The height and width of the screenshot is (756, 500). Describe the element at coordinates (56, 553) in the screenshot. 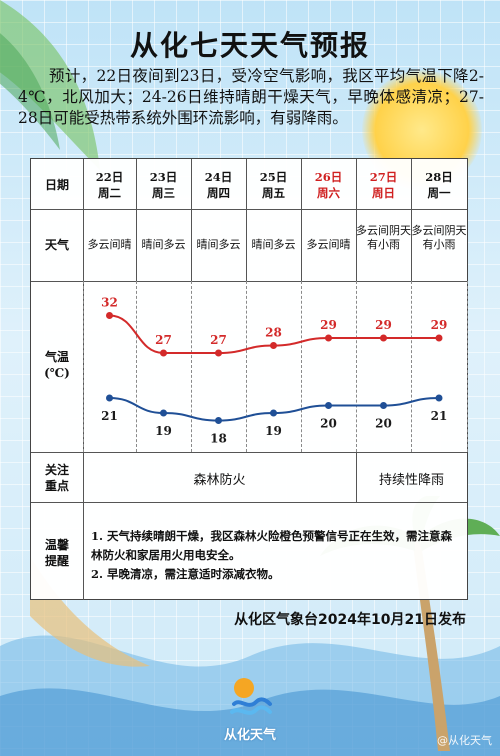

I see `row-label-tips: 温馨 提醒` at that location.